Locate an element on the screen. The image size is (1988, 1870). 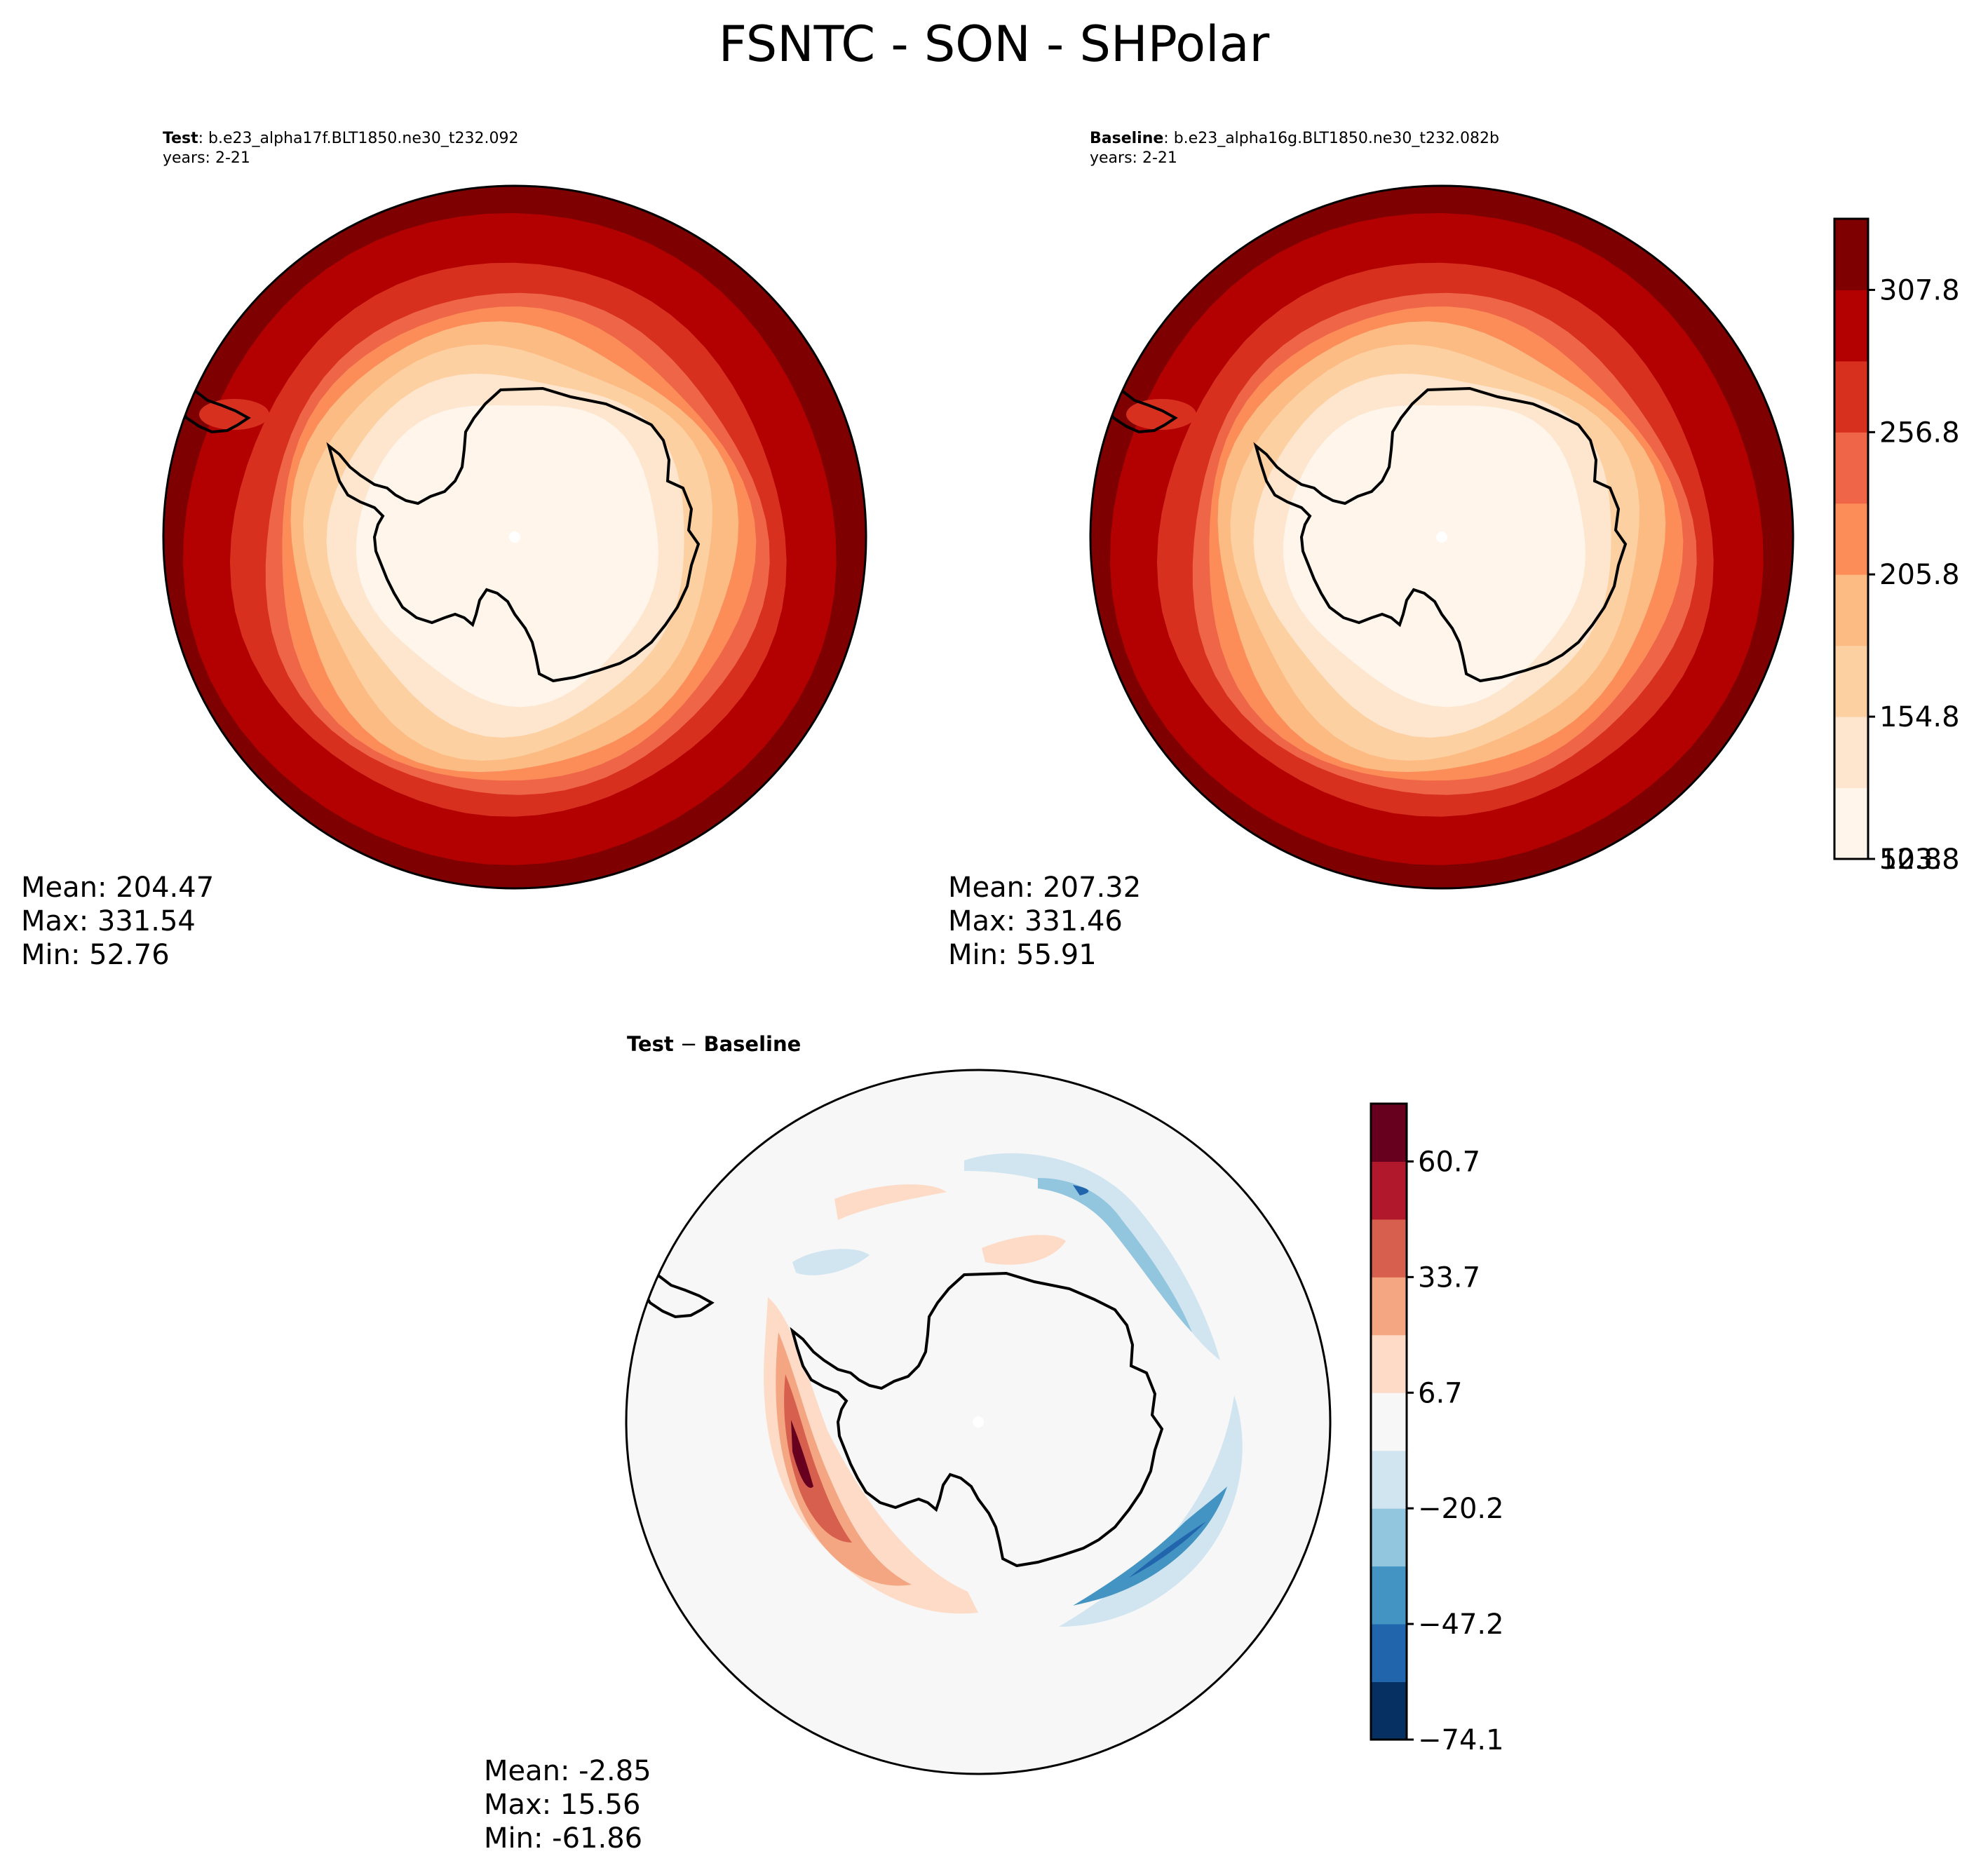
test-map is located at coordinates (515, 537).